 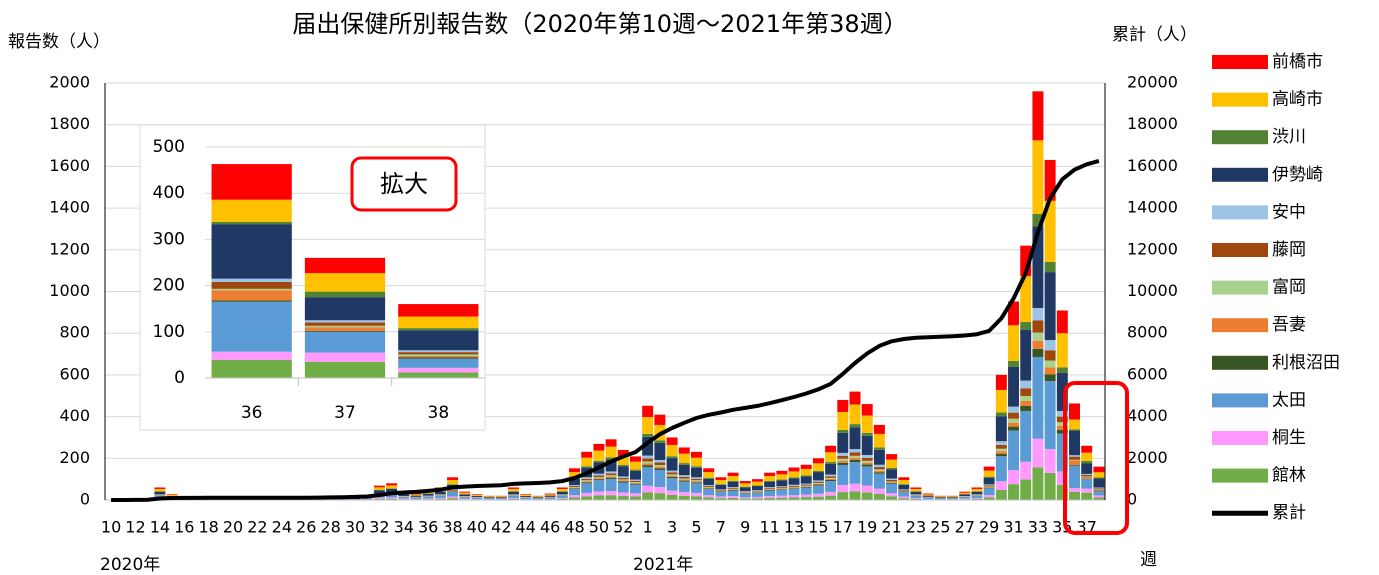 What do you see at coordinates (599, 24) in the screenshot?
I see `chart-title: 届出保健所別報告数（2020年第10週～2021年第38週）` at bounding box center [599, 24].